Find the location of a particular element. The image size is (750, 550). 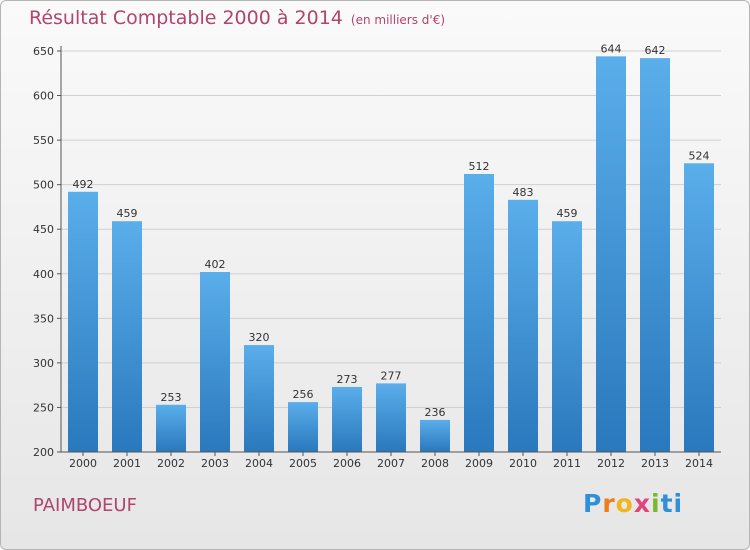

unit-text: (en milliers d'€) is located at coordinates (398, 20).